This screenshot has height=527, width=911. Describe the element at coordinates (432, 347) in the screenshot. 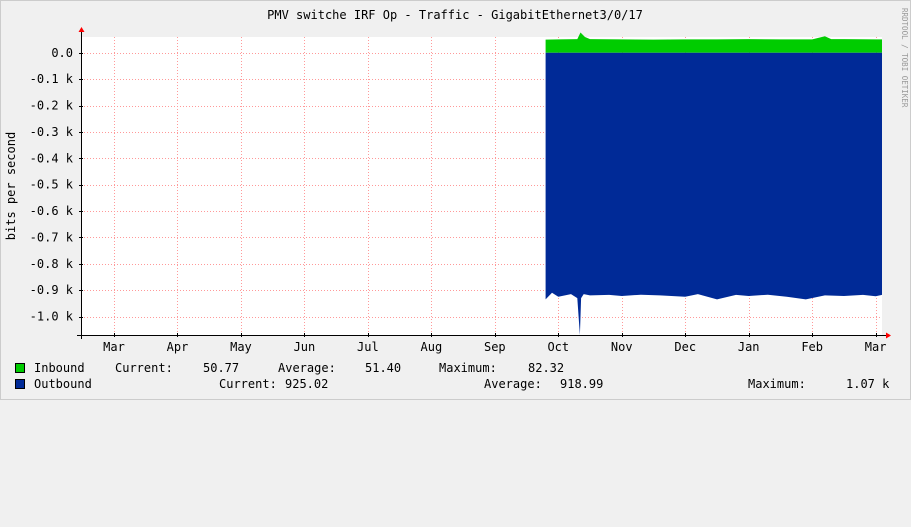

I see `x-tick-label: Aug` at that location.